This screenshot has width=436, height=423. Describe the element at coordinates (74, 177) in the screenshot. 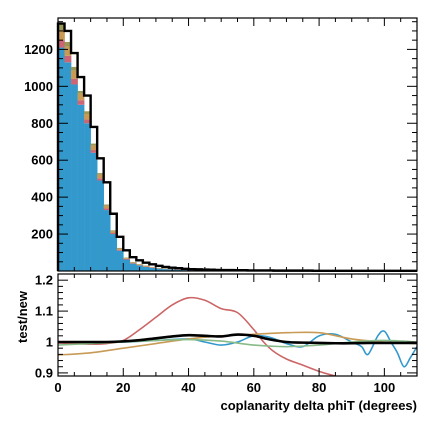

I see `histogram-bar-s0-b2` at that location.